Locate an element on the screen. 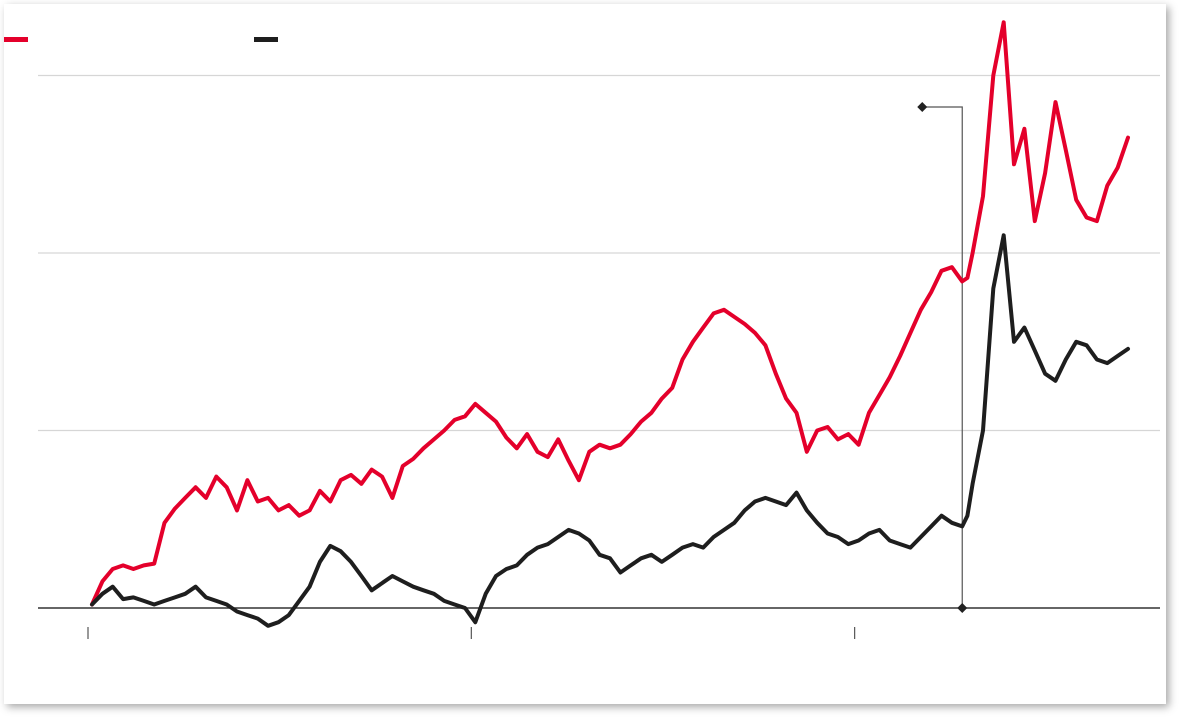 Image resolution: width=1182 pixels, height=722 pixels. marker-diamond-top is located at coordinates (922, 107).